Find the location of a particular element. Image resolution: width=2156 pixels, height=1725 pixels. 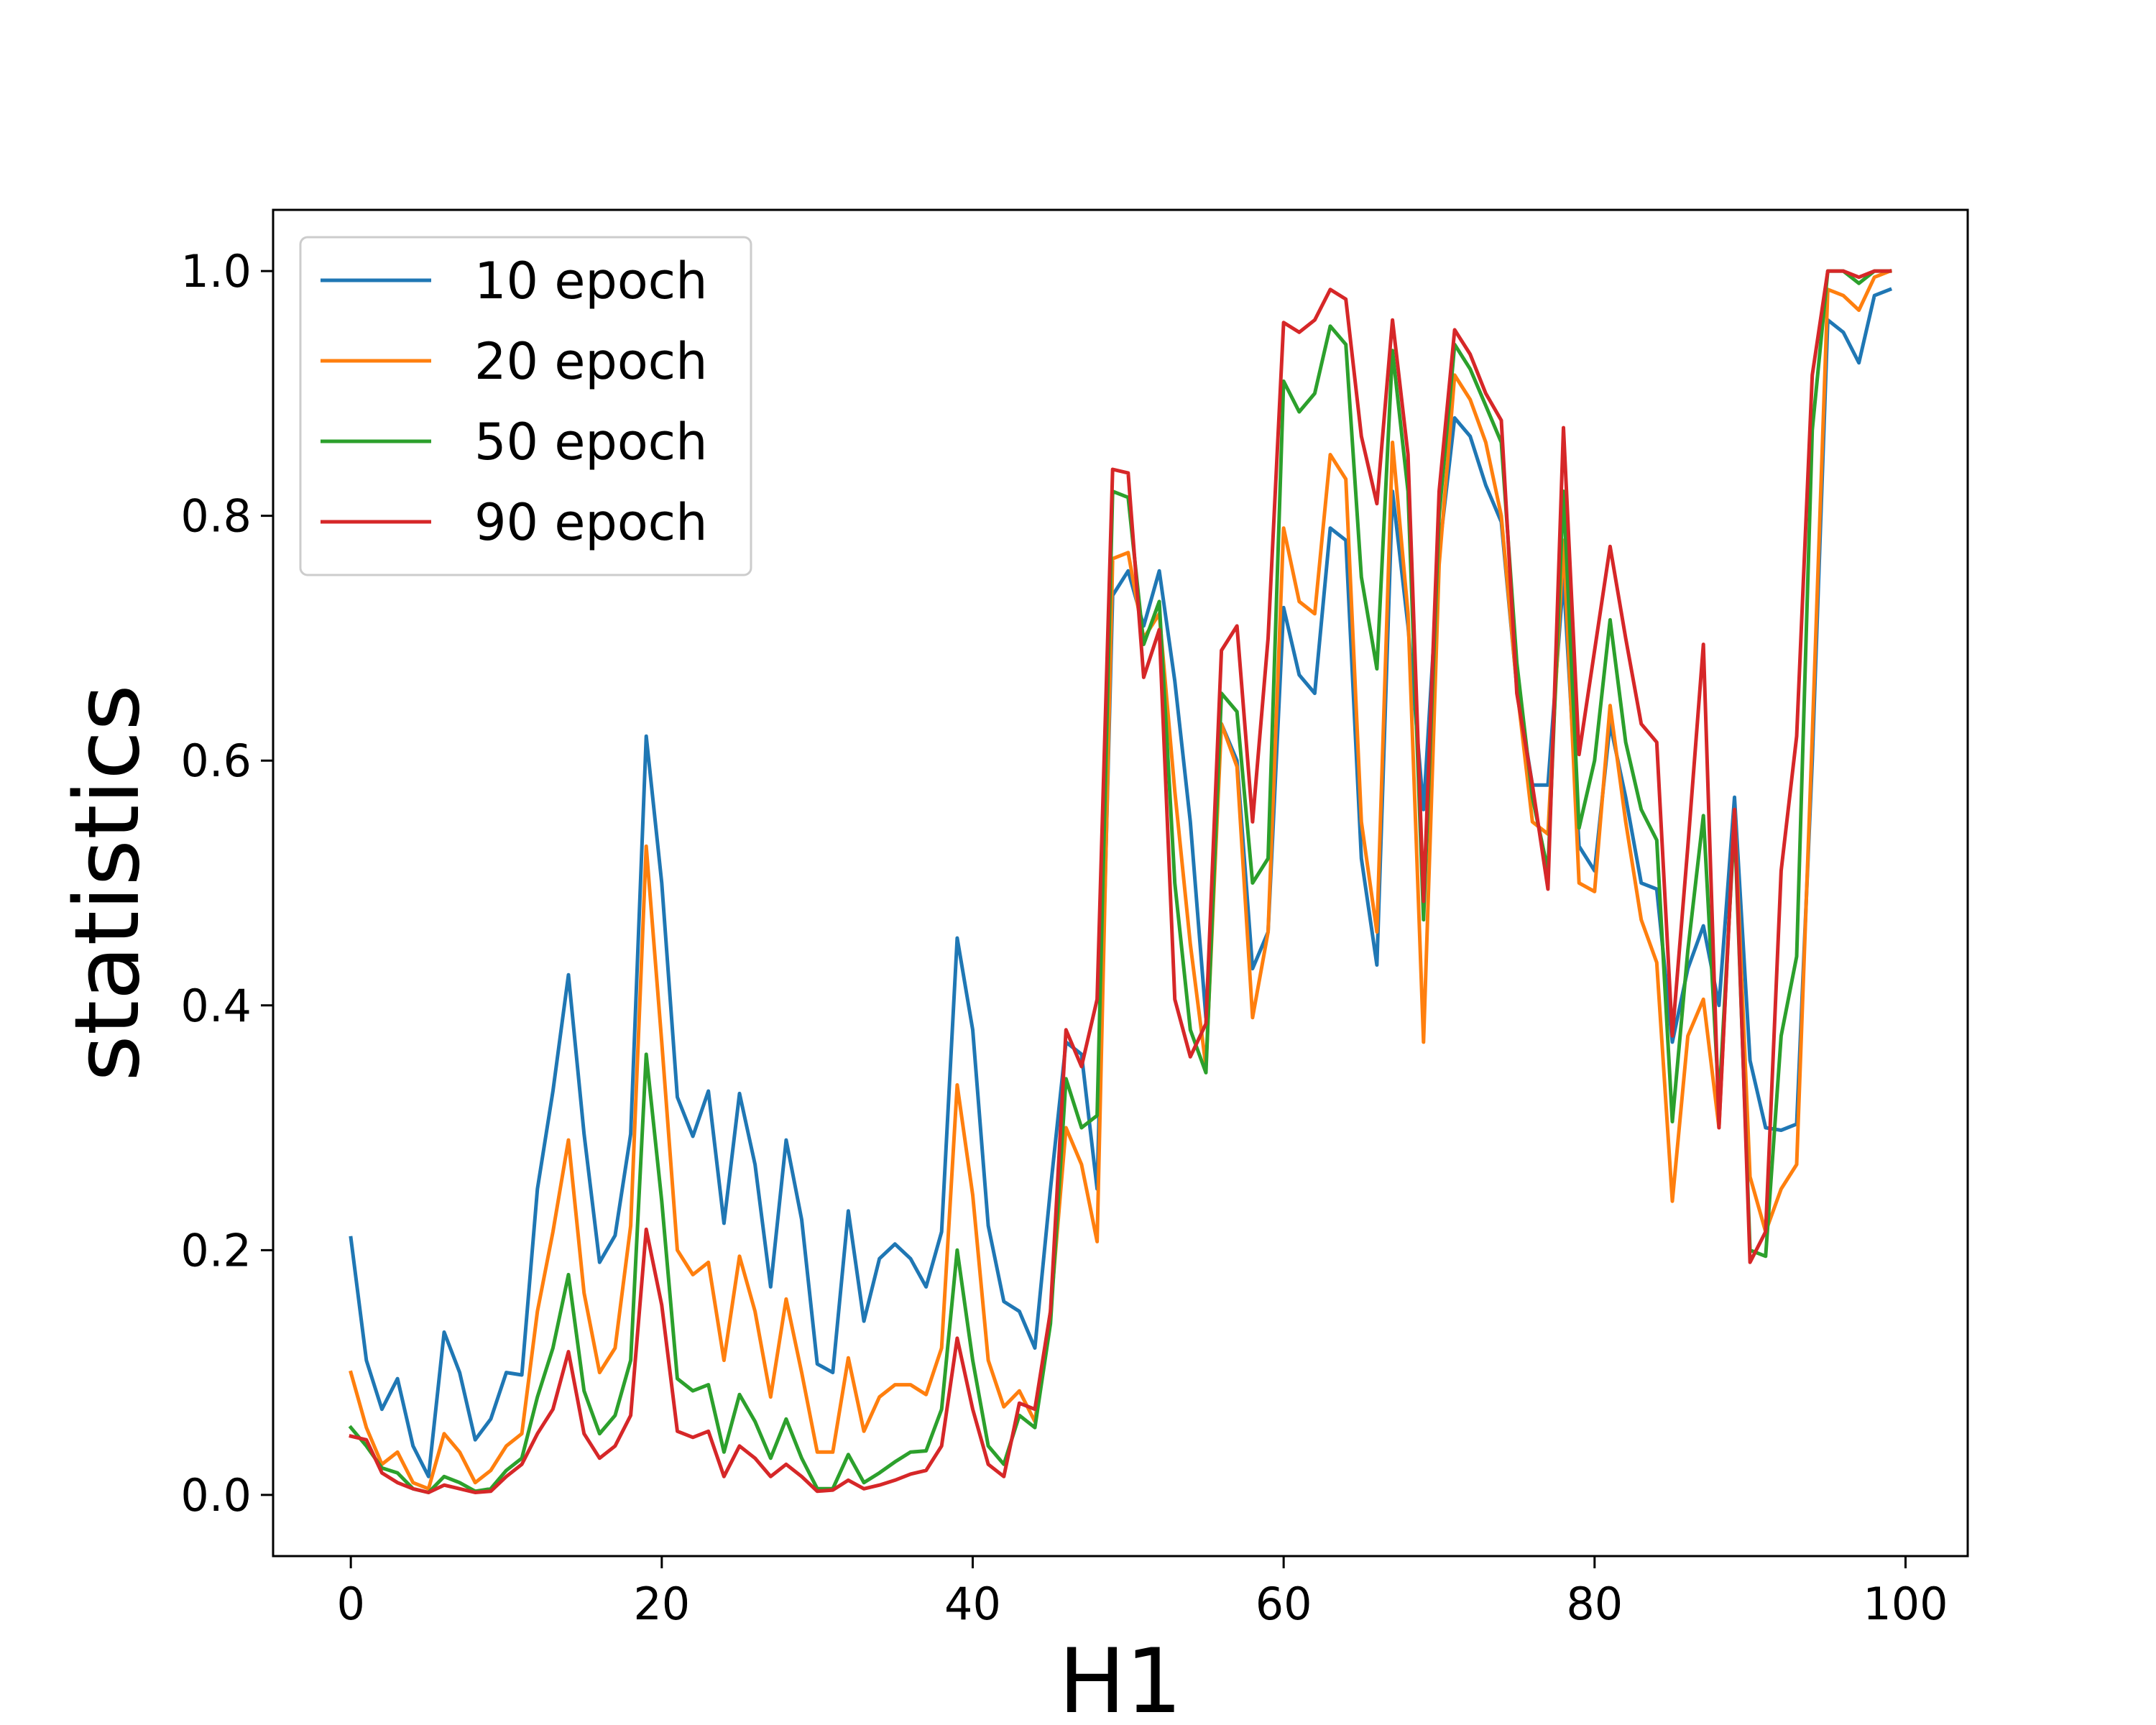

legend-box is located at coordinates (525, 406).